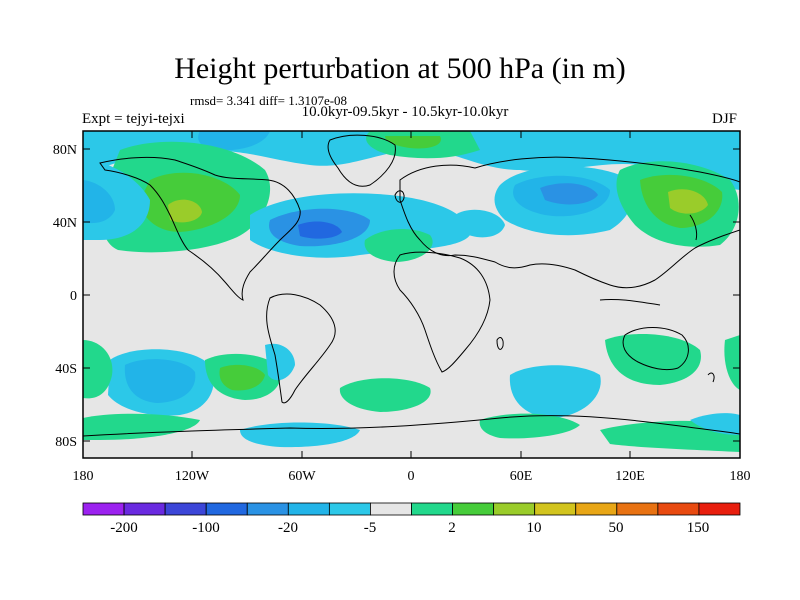 This screenshot has height=600, width=800. What do you see at coordinates (616, 528) in the screenshot?
I see `colorbar-label-7: 50` at bounding box center [616, 528].